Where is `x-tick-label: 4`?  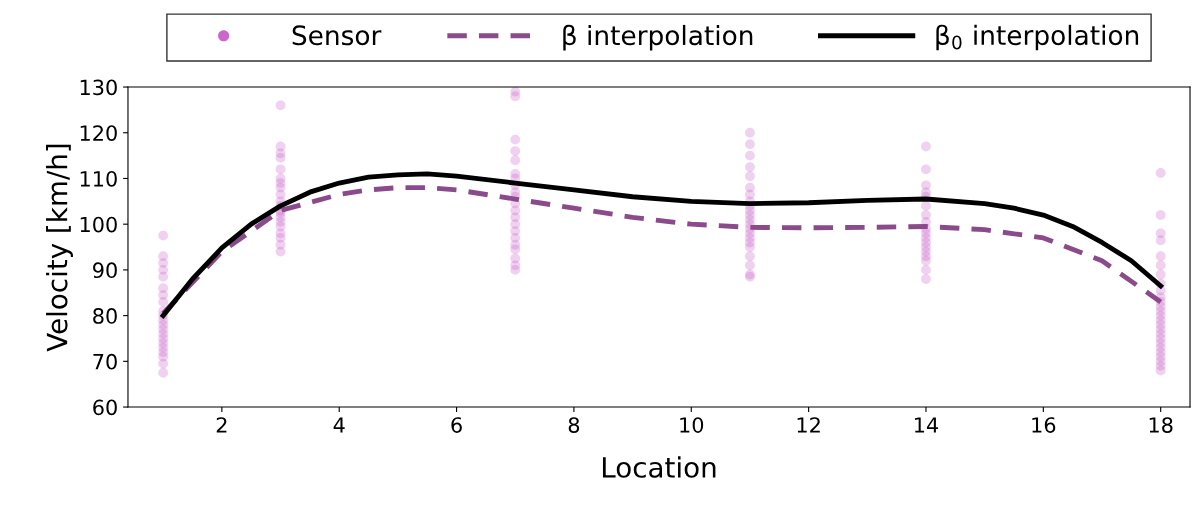 x-tick-label: 4 is located at coordinates (339, 425).